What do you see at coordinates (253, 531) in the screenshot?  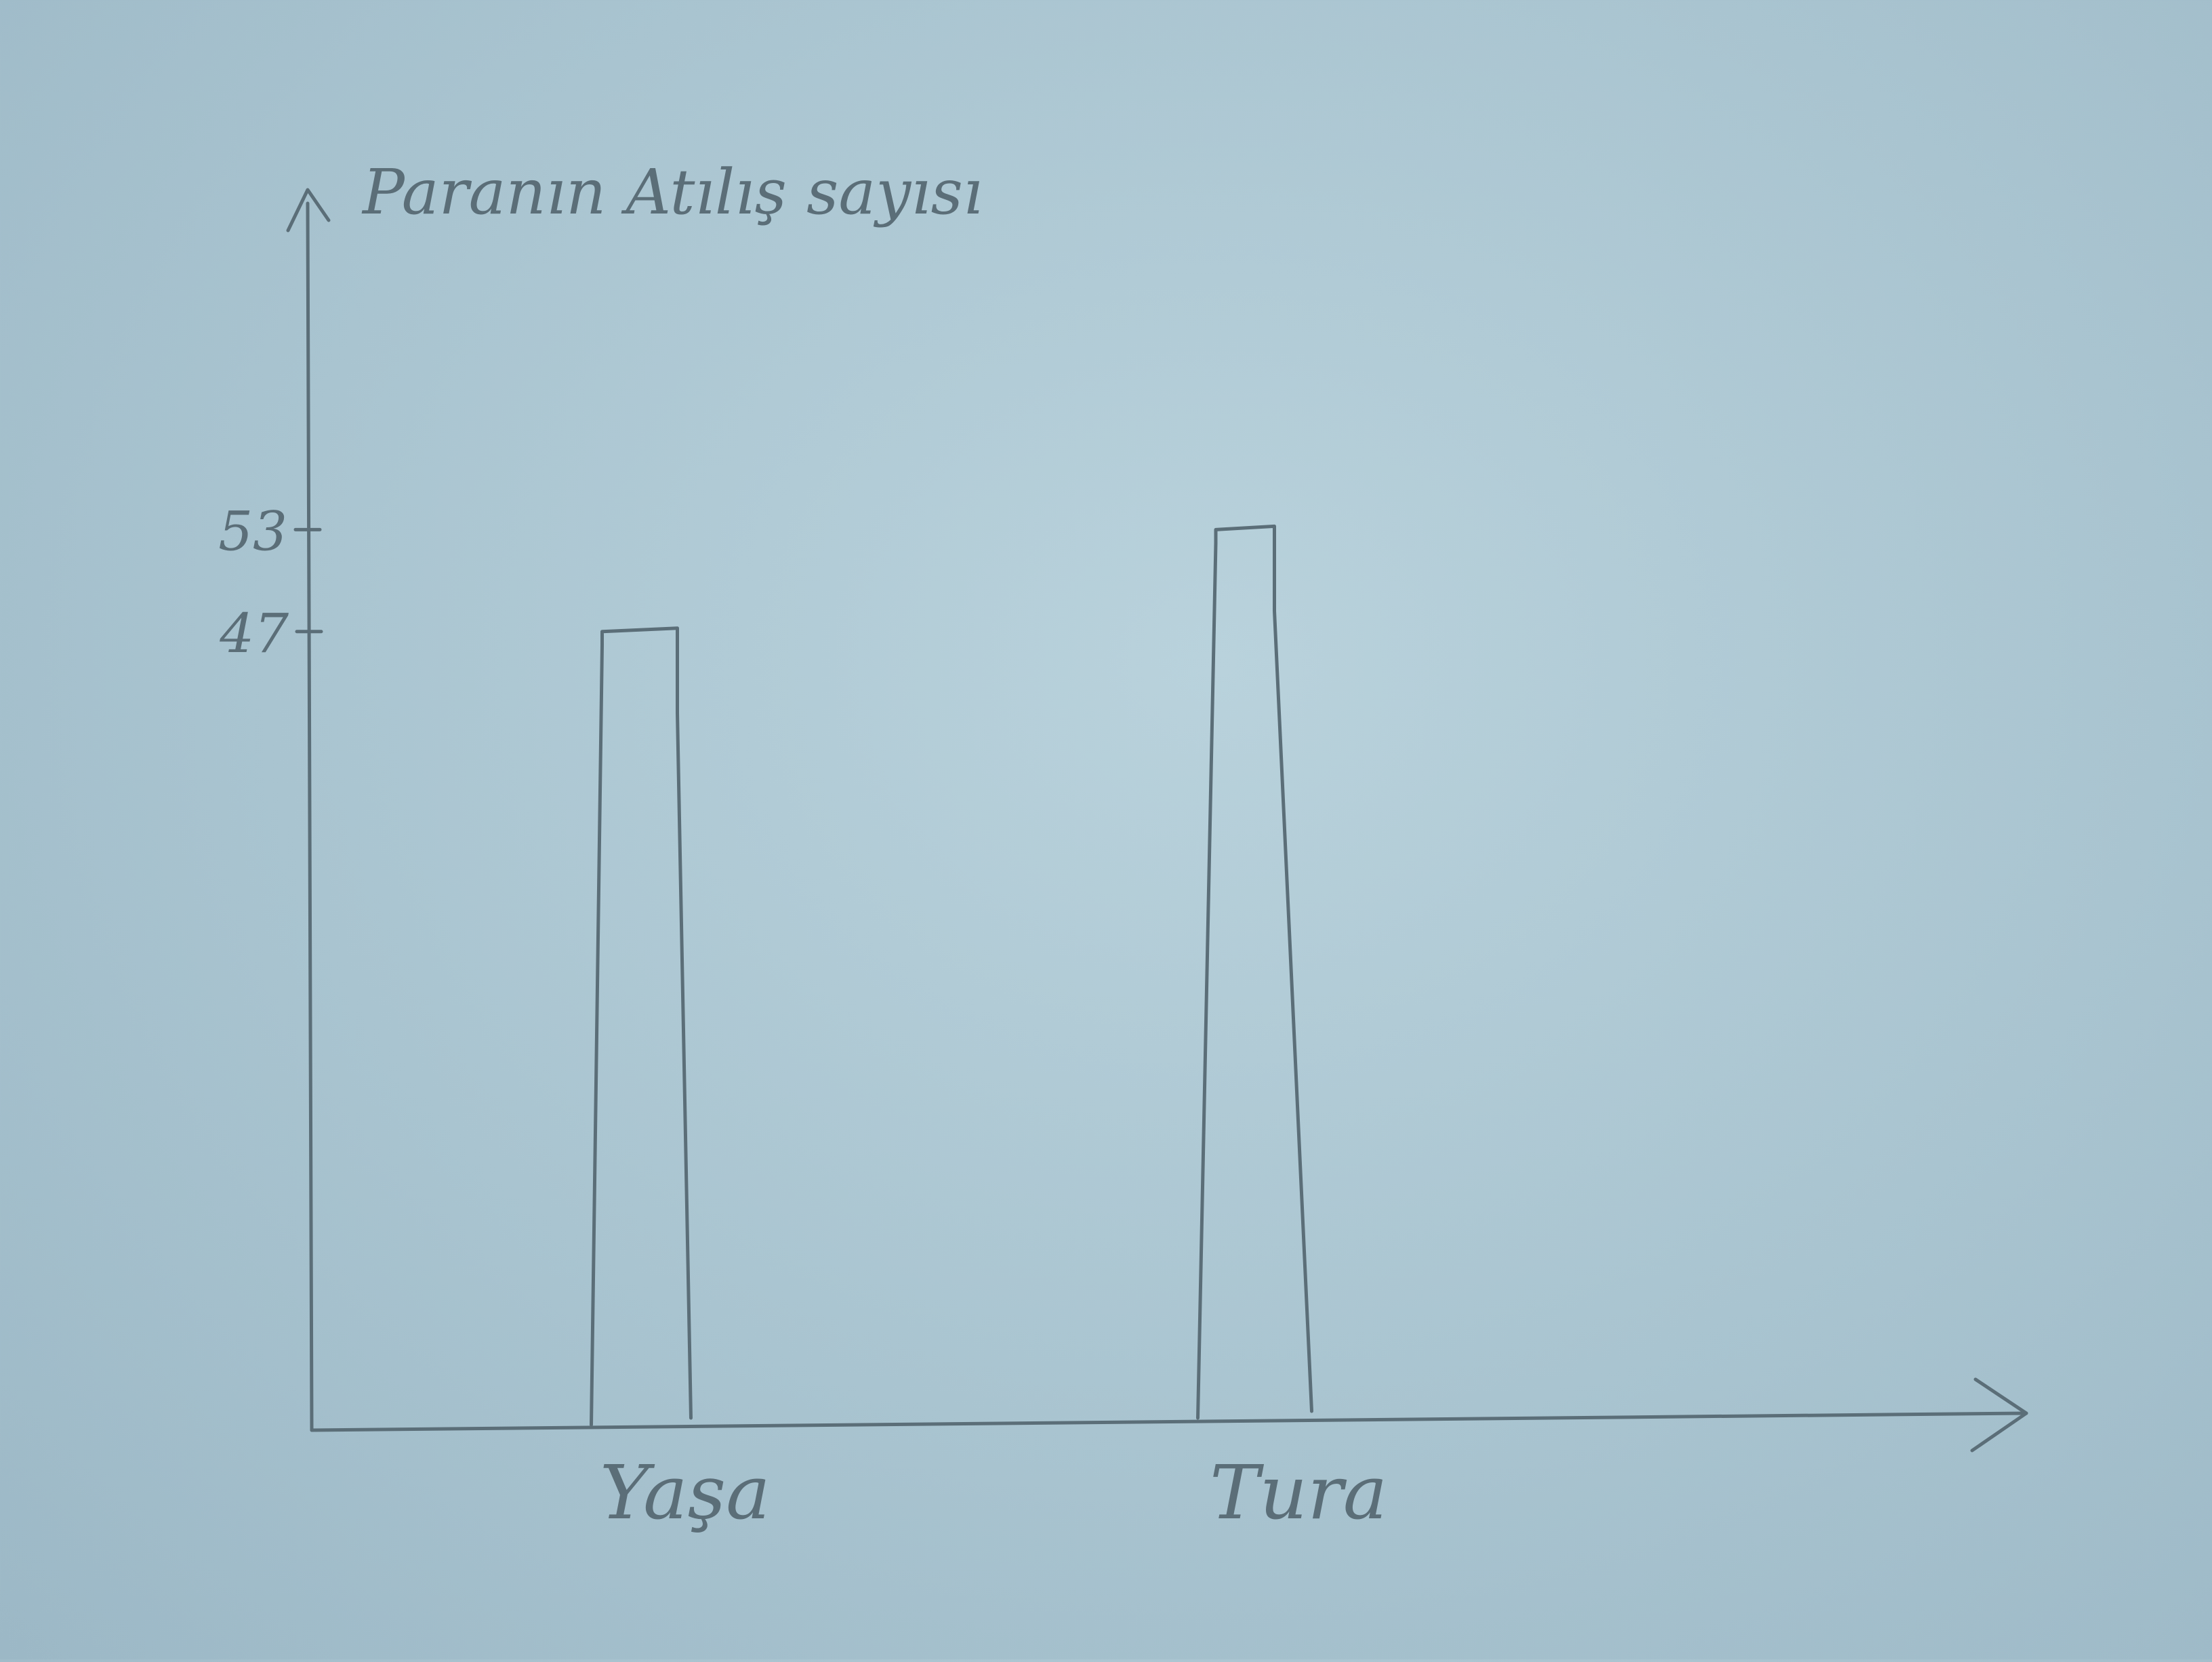 I see `y-tick-label: 53` at bounding box center [253, 531].